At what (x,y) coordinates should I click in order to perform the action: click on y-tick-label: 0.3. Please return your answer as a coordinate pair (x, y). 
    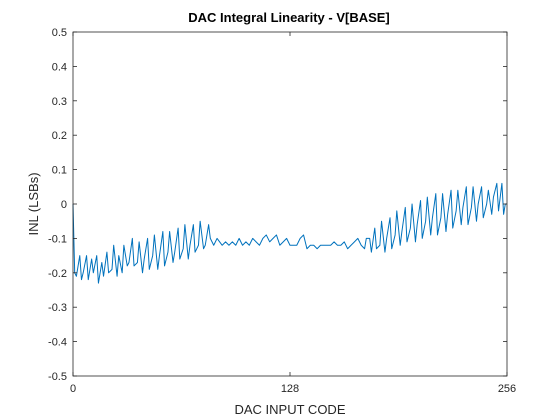
    Looking at the image, I should click on (59, 102).